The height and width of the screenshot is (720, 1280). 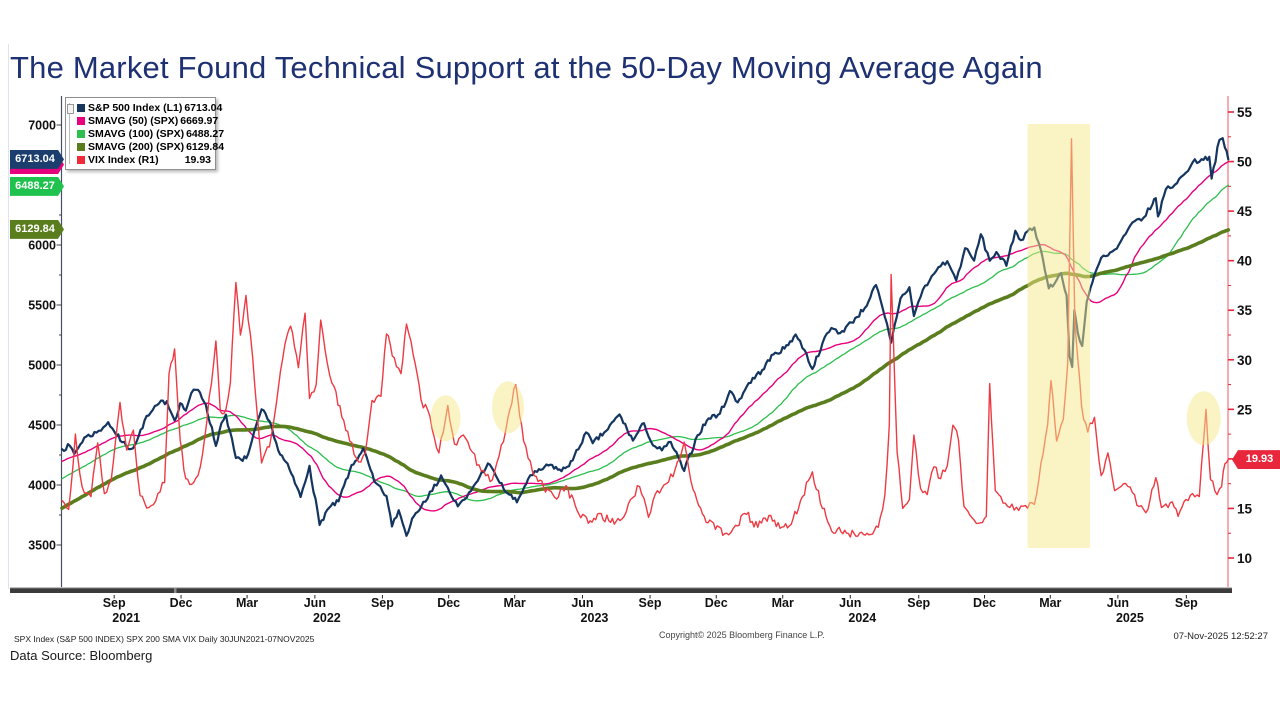 I want to click on right-axis-label: 45, so click(x=1245, y=211).